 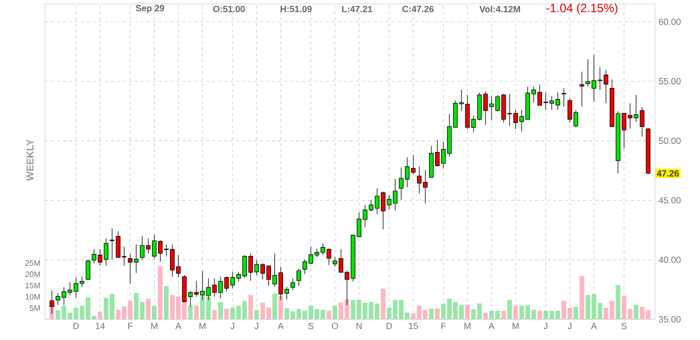 What do you see at coordinates (582, 9) in the screenshot?
I see `annotation: -1.04 (2.15%)` at bounding box center [582, 9].